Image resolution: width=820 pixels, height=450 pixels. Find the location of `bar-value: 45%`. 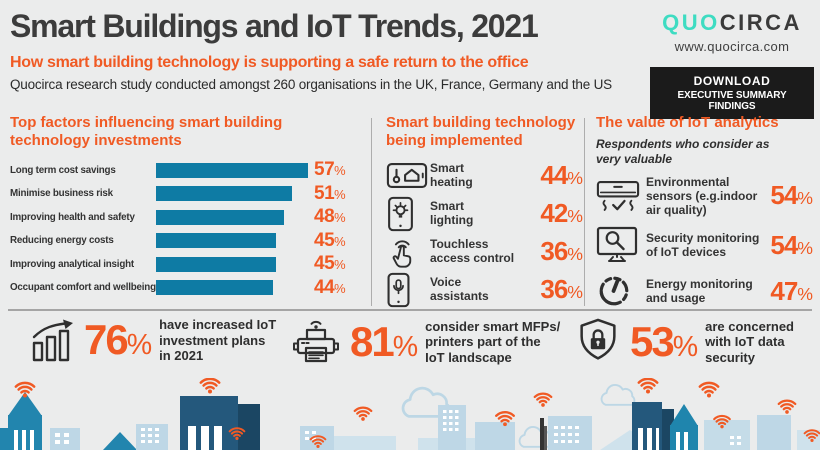

bar-value: 45% is located at coordinates (330, 264).